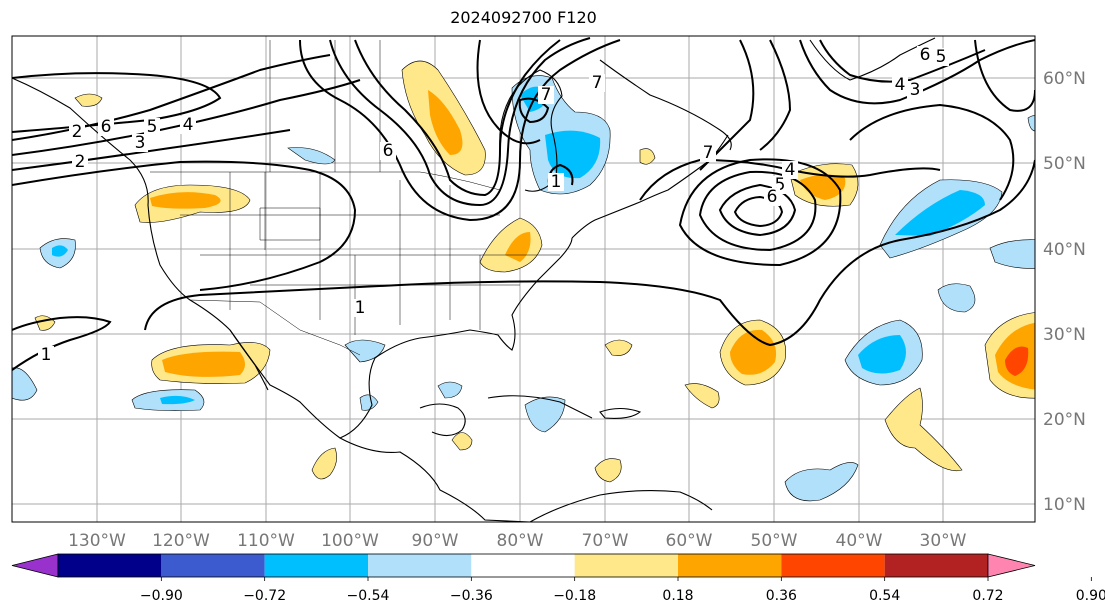  Describe the element at coordinates (97, 541) in the screenshot. I see `longitude-label: 130°W` at that location.